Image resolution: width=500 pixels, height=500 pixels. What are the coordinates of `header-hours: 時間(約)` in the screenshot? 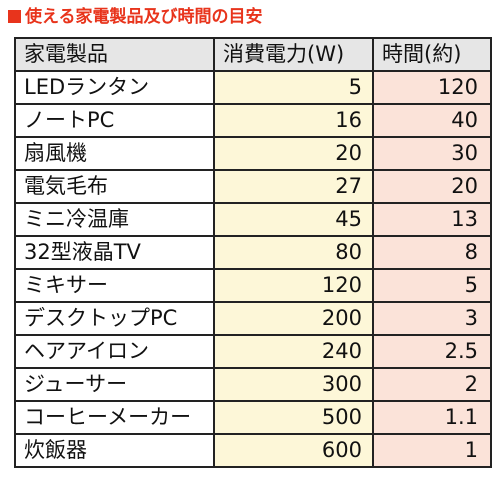 It's located at (432, 54).